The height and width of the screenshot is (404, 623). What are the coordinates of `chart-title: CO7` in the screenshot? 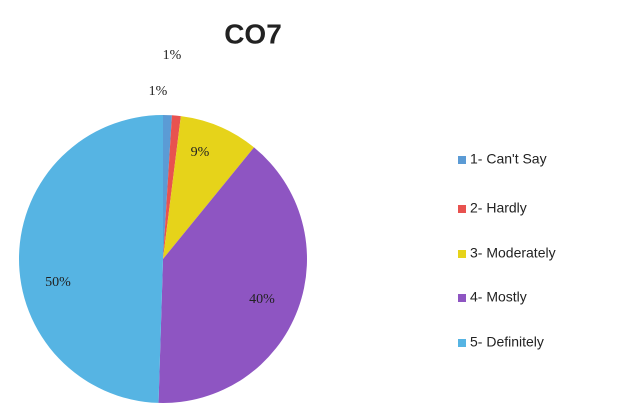 It's located at (253, 33).